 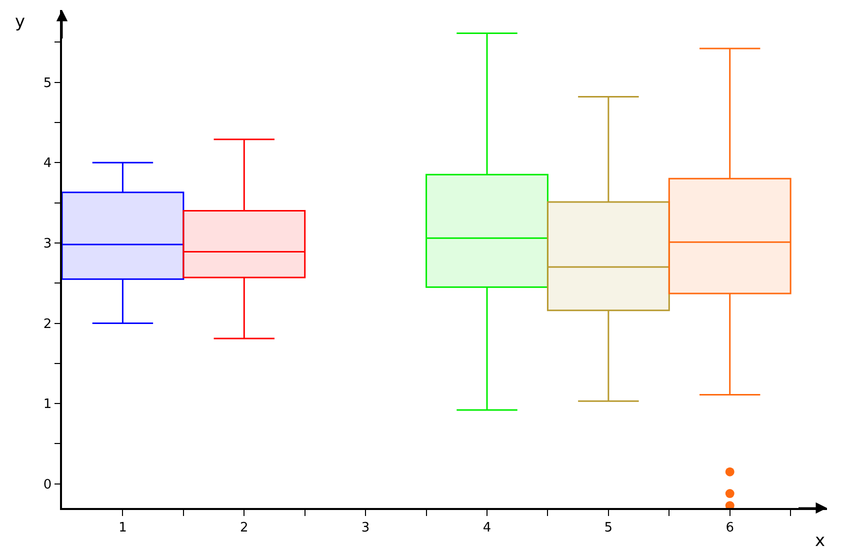 I want to click on x-tick-label: 5, so click(x=608, y=528).